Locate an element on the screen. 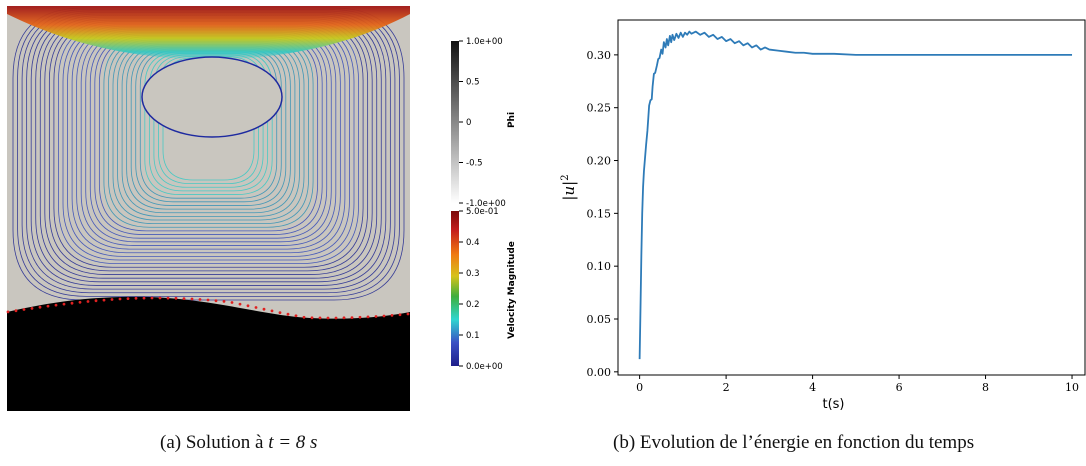 The image size is (1086, 466). velocity-colorbar-tick-label: 0.4 is located at coordinates (473, 243).